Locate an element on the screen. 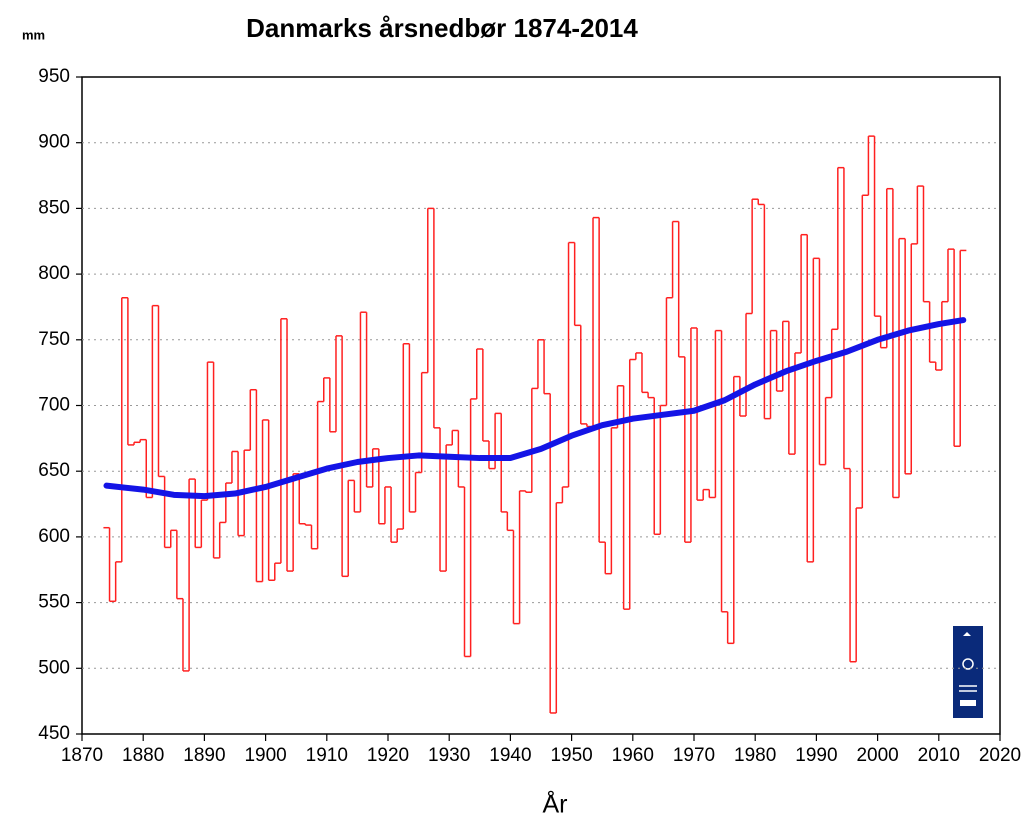  x-tick-label: 1890 is located at coordinates (204, 755).